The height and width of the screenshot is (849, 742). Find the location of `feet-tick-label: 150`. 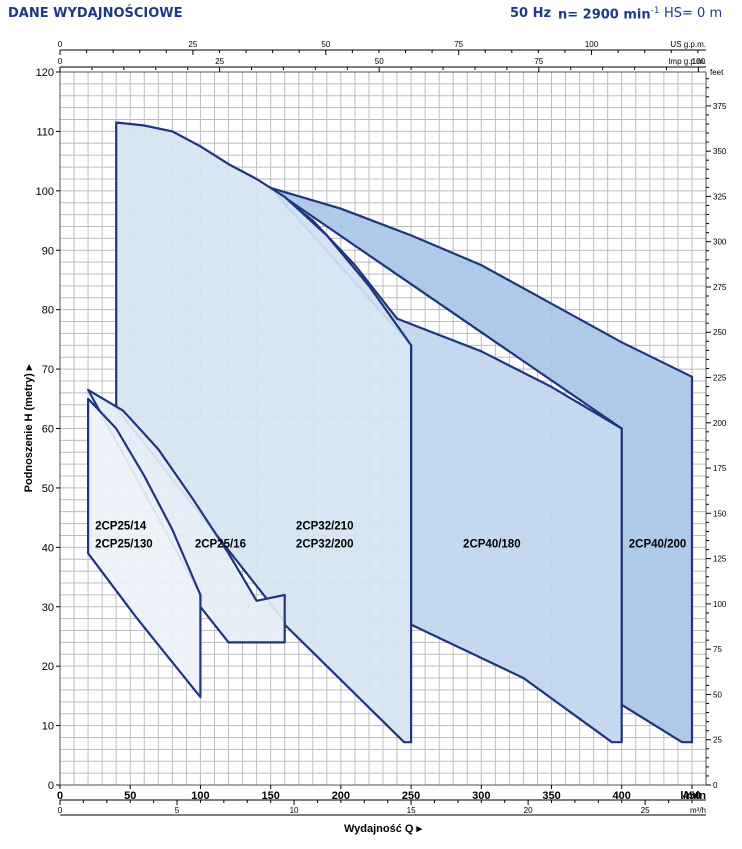

feet-tick-label: 150 is located at coordinates (720, 513).